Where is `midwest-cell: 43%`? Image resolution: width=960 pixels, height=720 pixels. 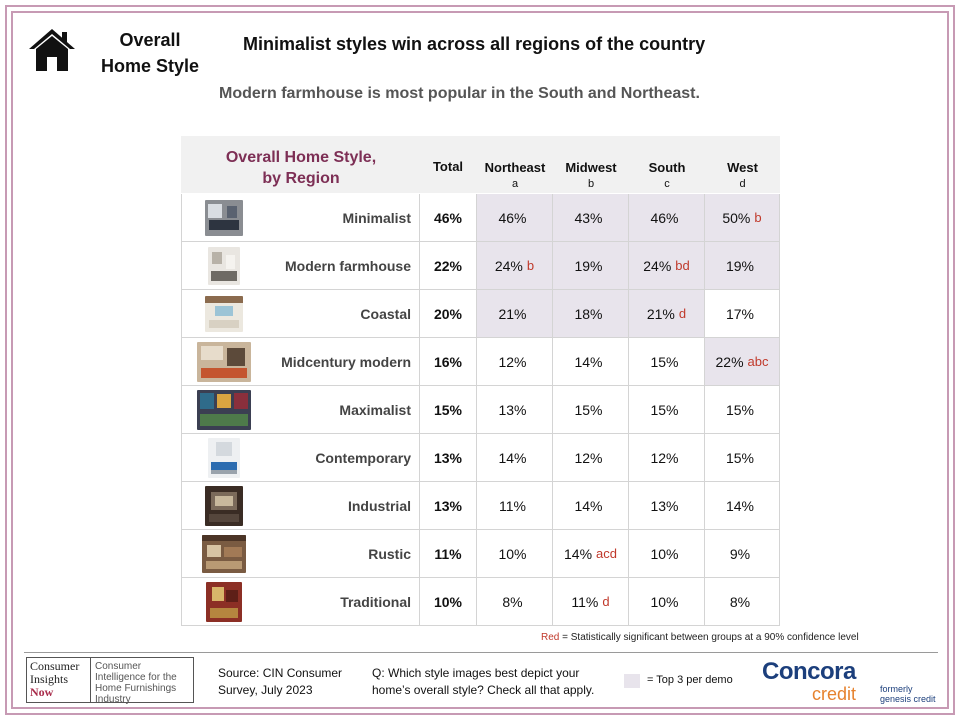
midwest-cell: 43% is located at coordinates (591, 217).